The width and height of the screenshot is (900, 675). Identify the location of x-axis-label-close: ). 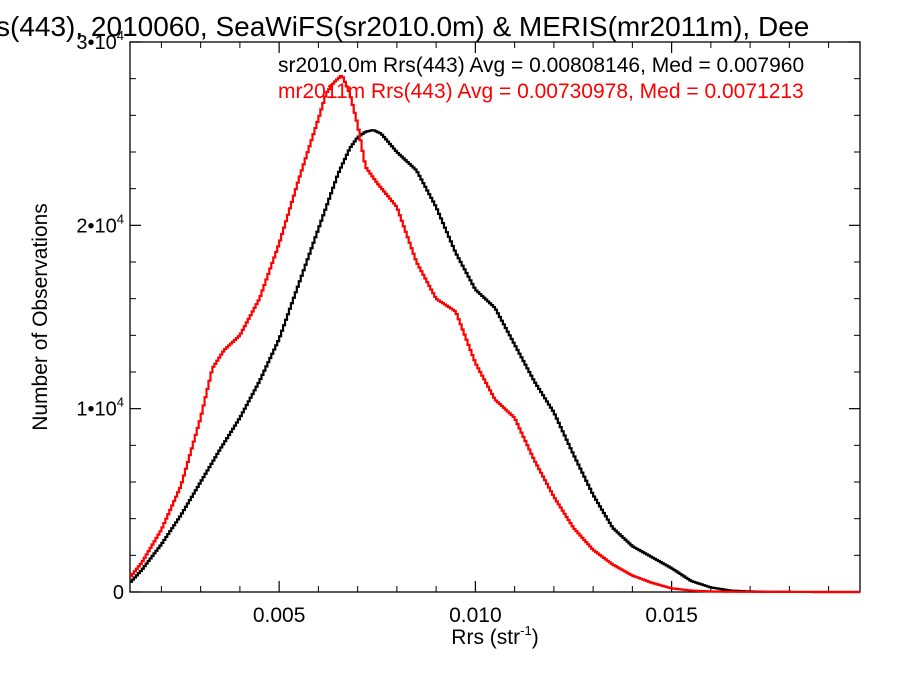
(535, 637).